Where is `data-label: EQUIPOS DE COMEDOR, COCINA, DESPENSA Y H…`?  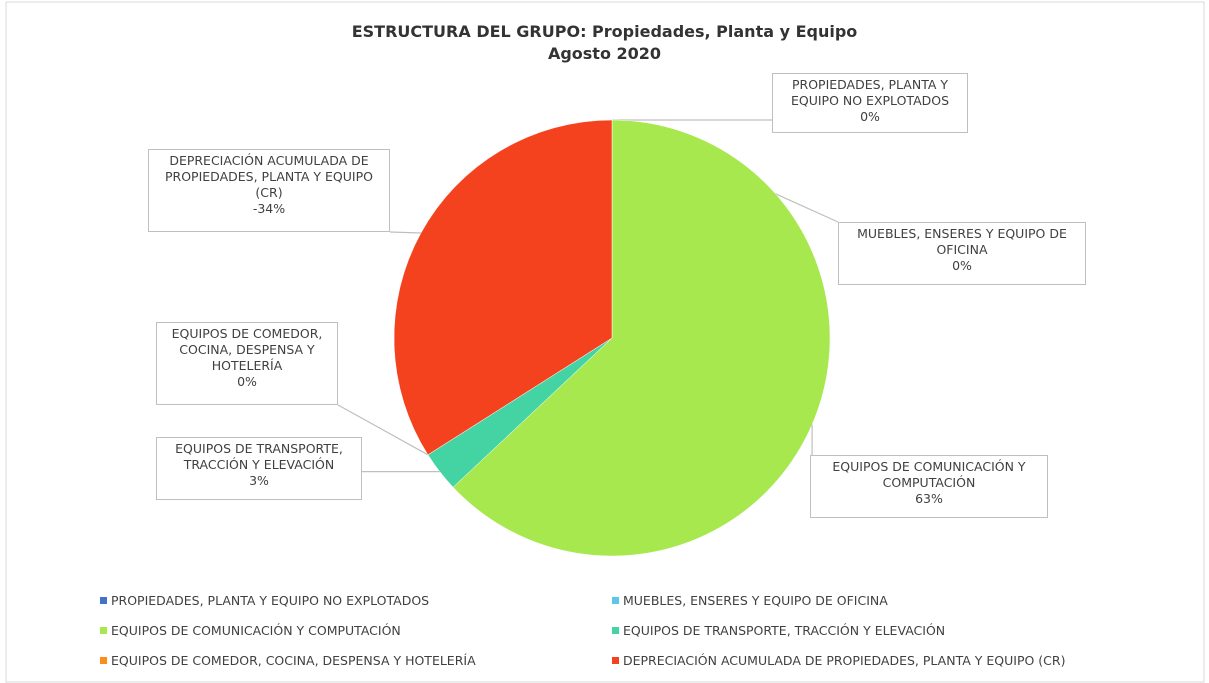 data-label: EQUIPOS DE COMEDOR, COCINA, DESPENSA Y H… is located at coordinates (247, 363).